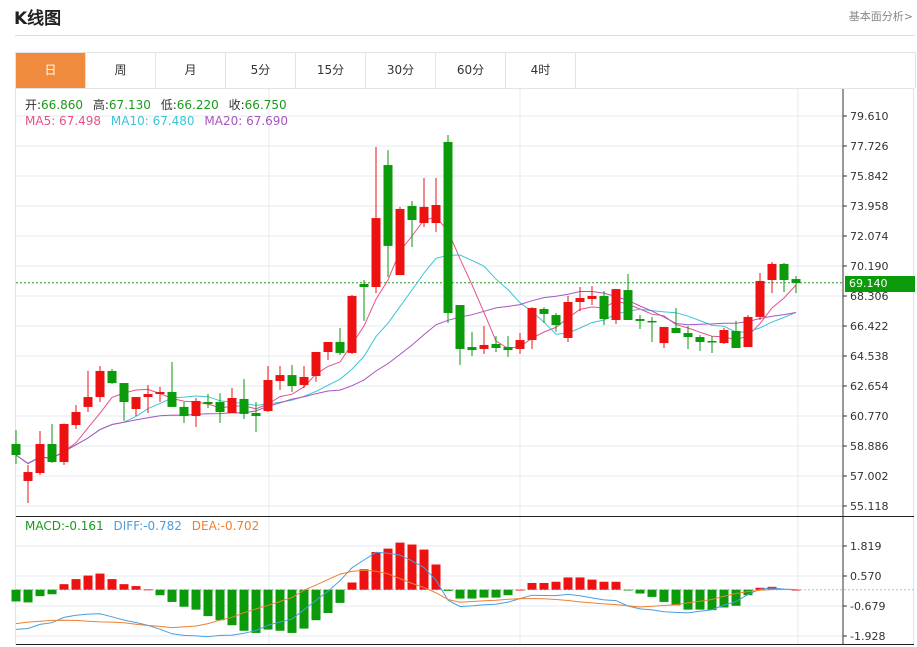 The image size is (917, 647). I want to click on price-axis-label: 64.538, so click(869, 356).